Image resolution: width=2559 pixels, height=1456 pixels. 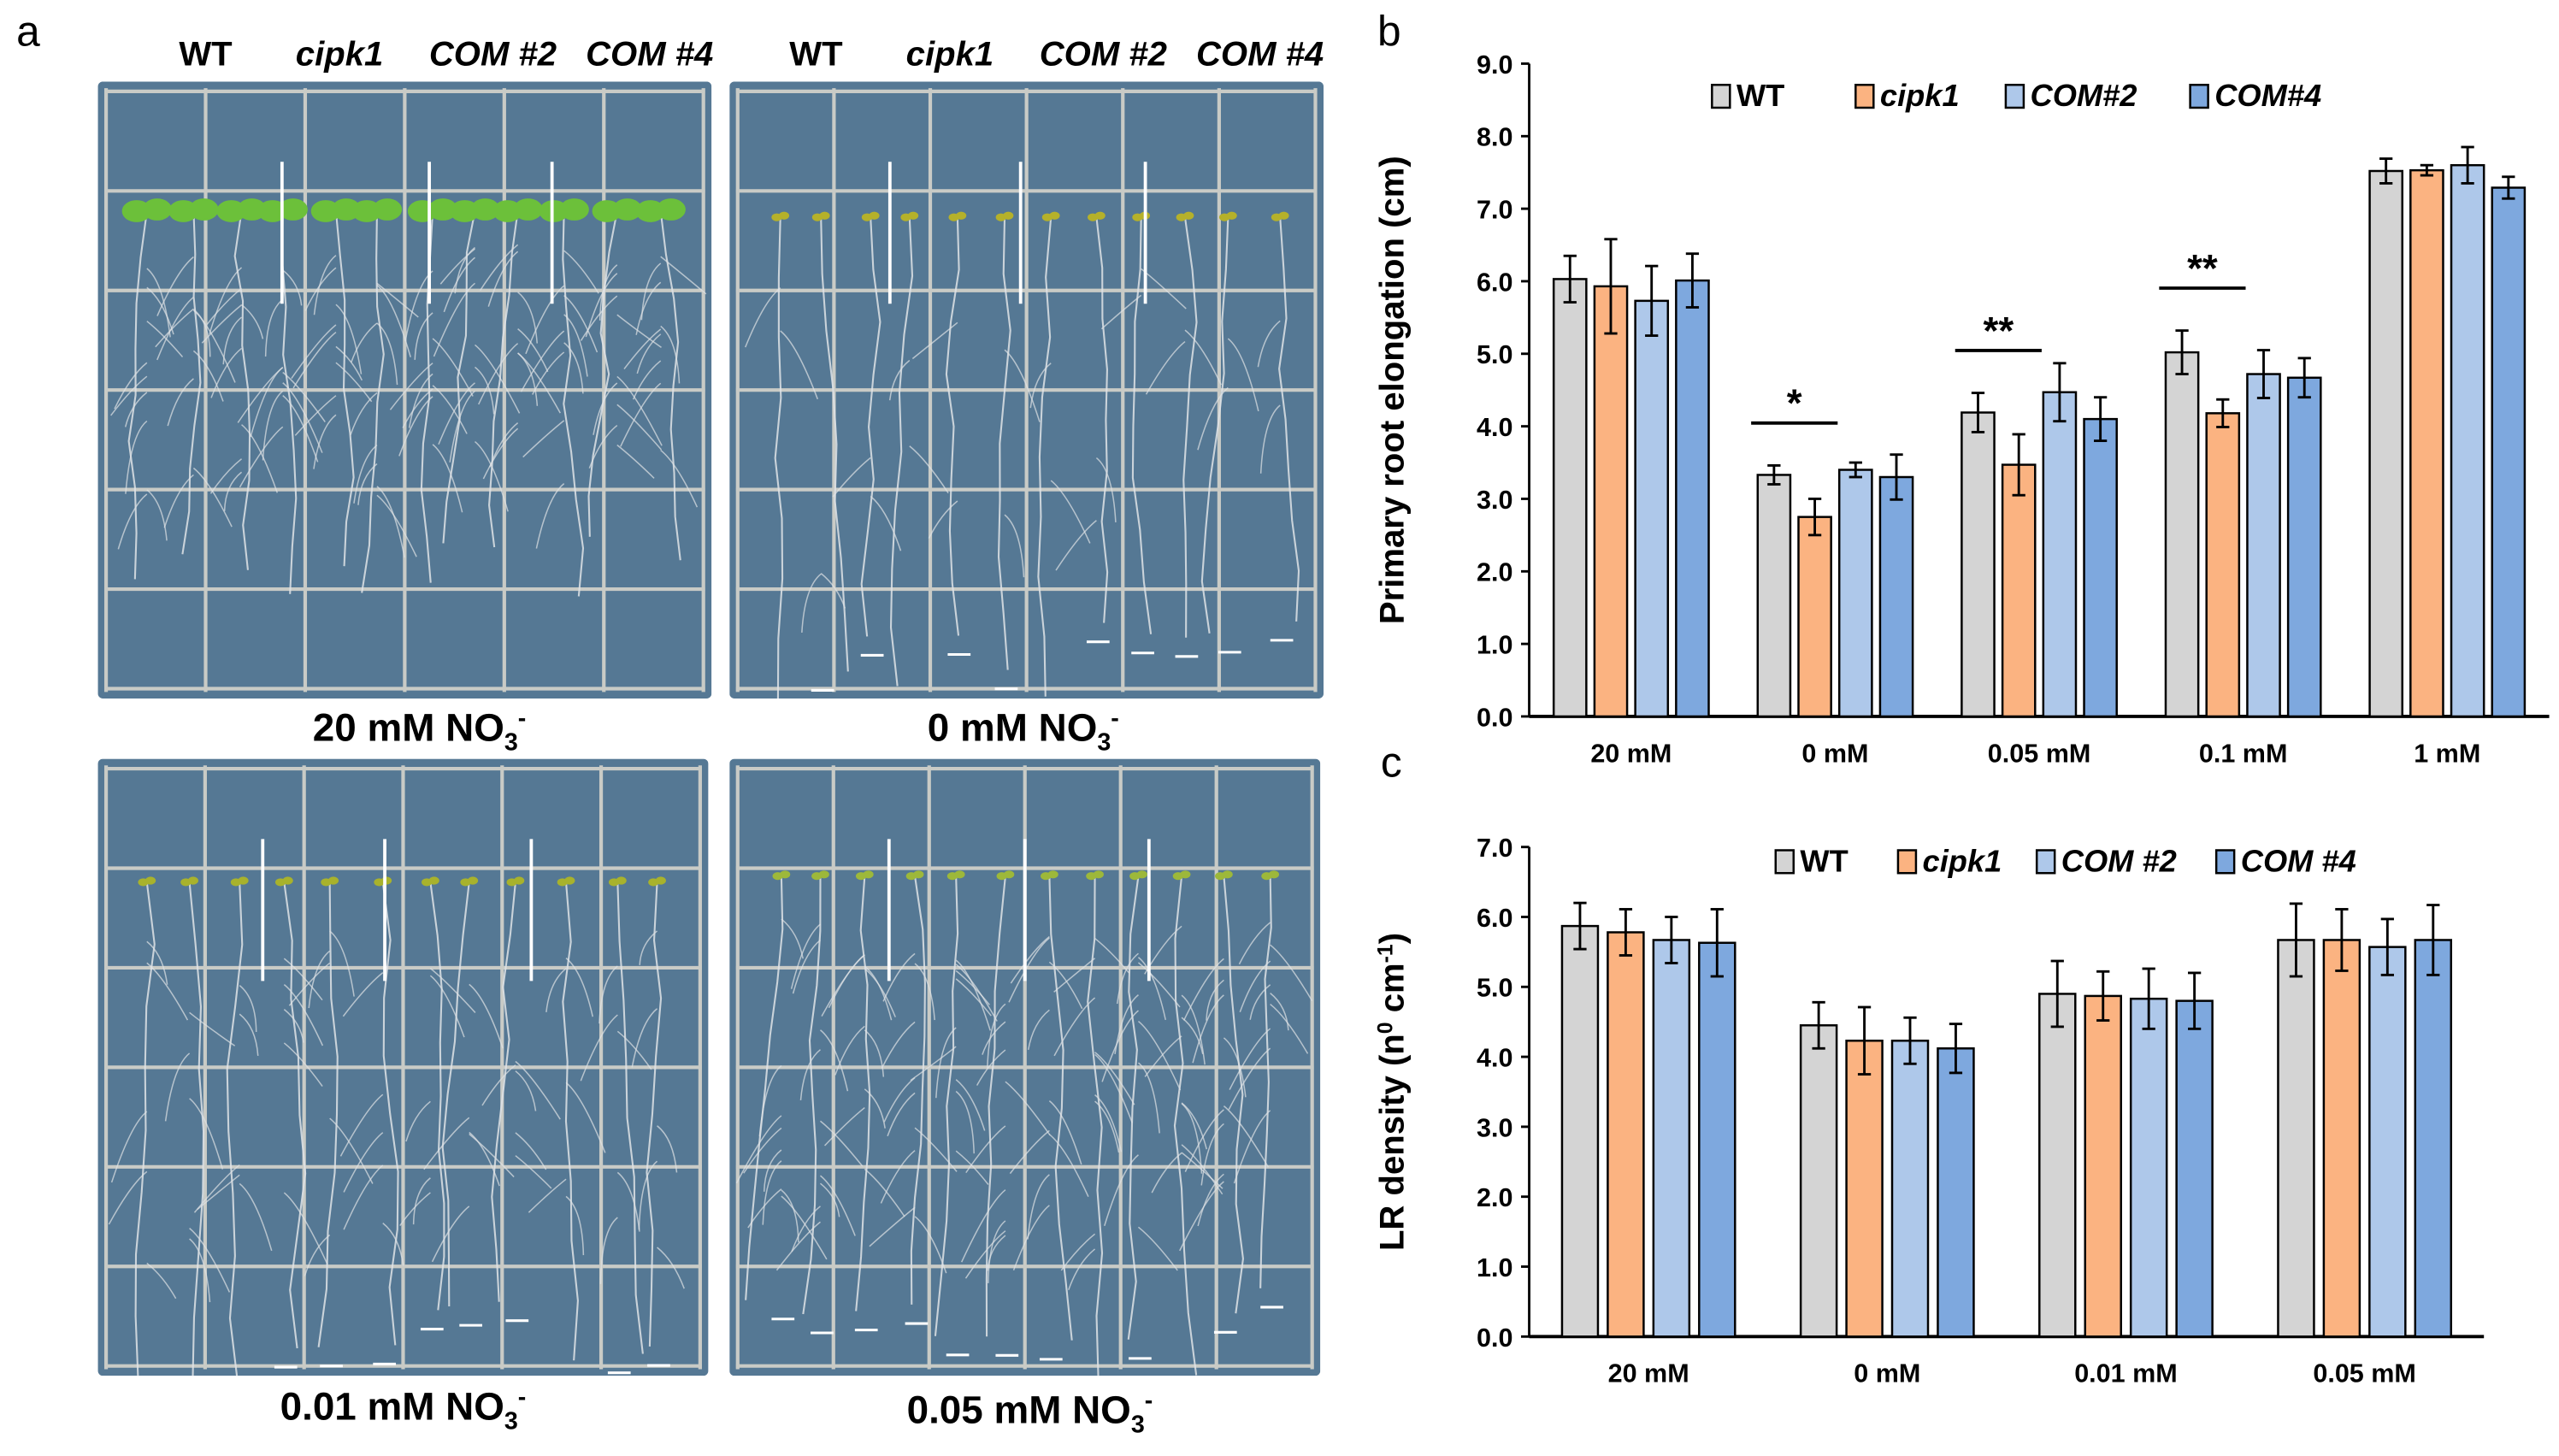 I want to click on y-axis-label-part: cm, so click(x=1393, y=992).